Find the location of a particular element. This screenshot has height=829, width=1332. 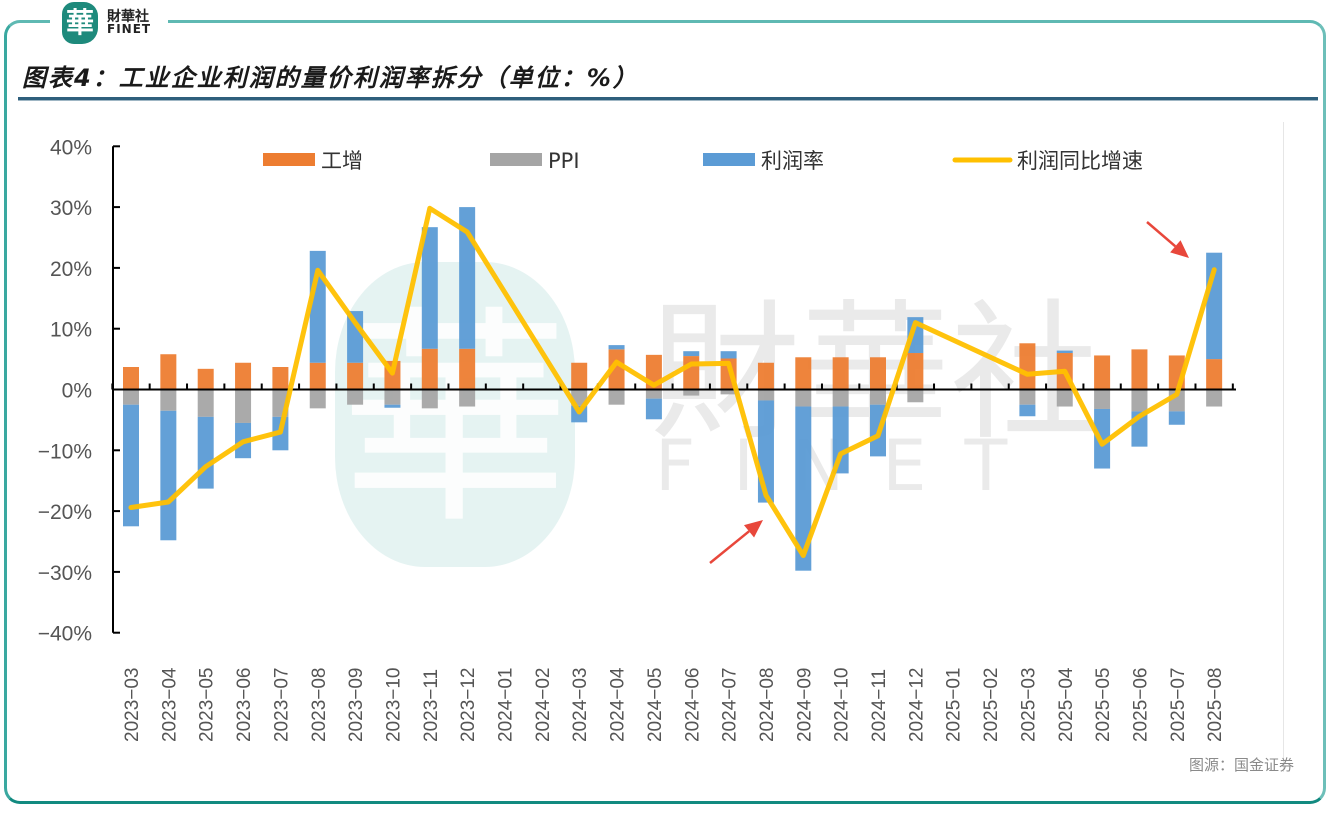

x-axis-label: 2024−10 is located at coordinates (842, 705).